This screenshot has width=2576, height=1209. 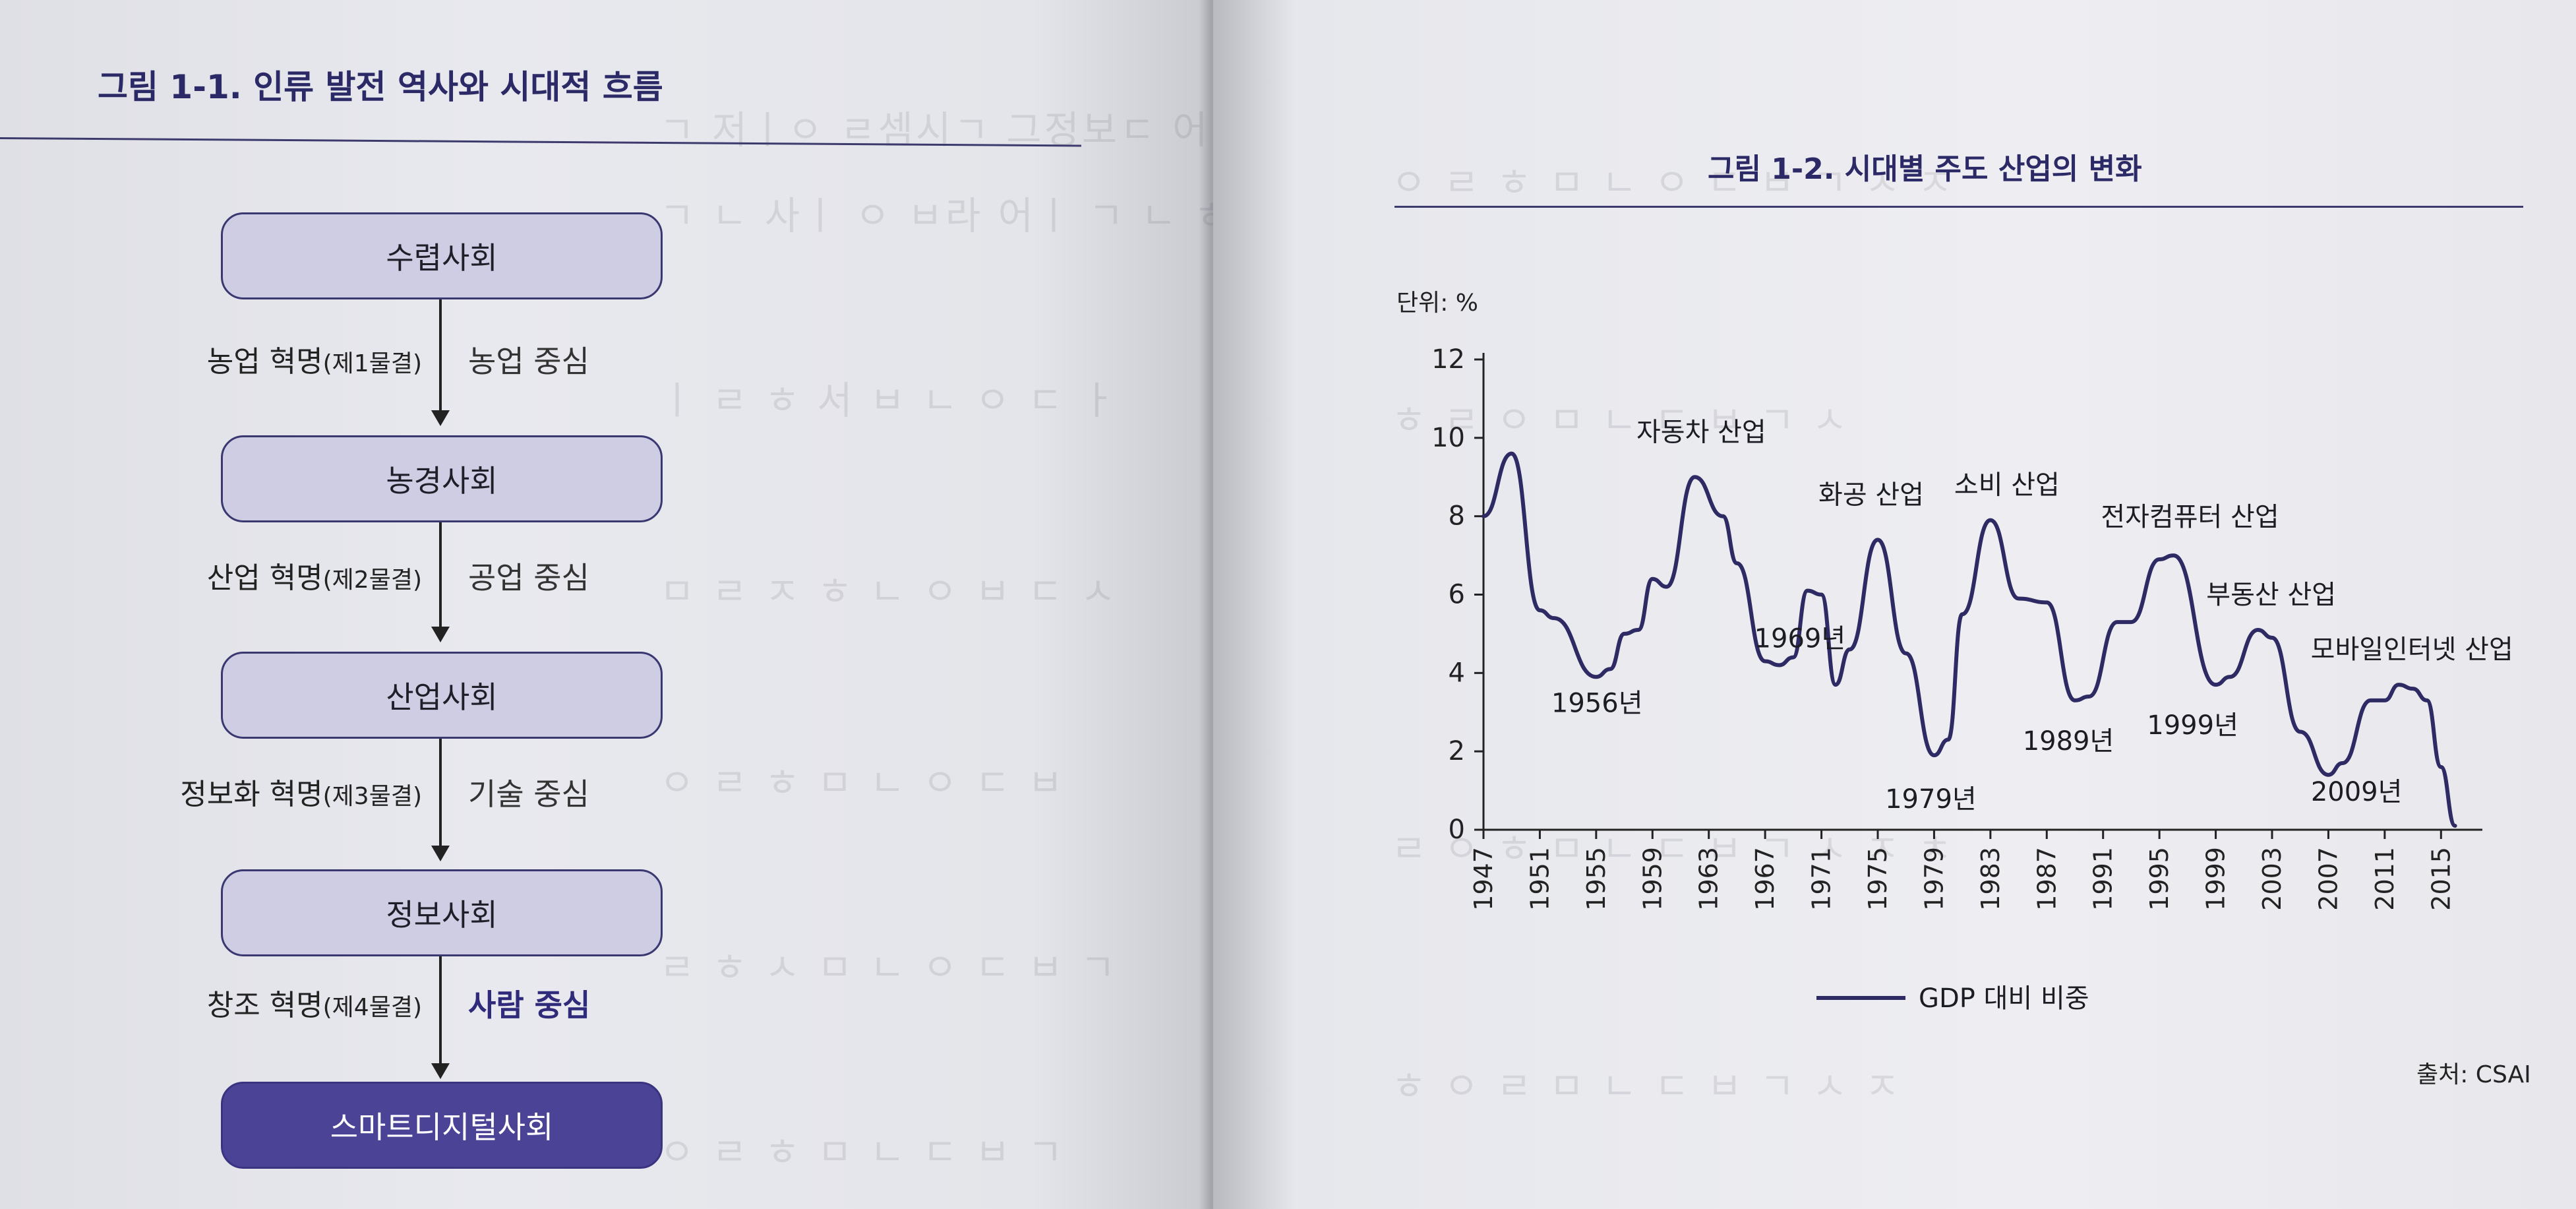 What do you see at coordinates (442, 1125) in the screenshot?
I see `stage-smart-digital-society: 스마트디지털사회` at bounding box center [442, 1125].